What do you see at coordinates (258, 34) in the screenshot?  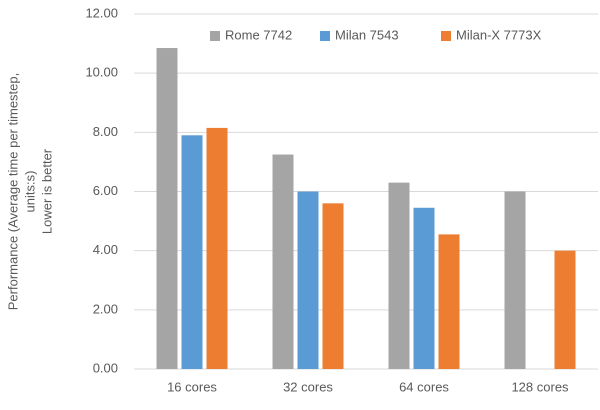 I see `legend-label: Rome 7742` at bounding box center [258, 34].